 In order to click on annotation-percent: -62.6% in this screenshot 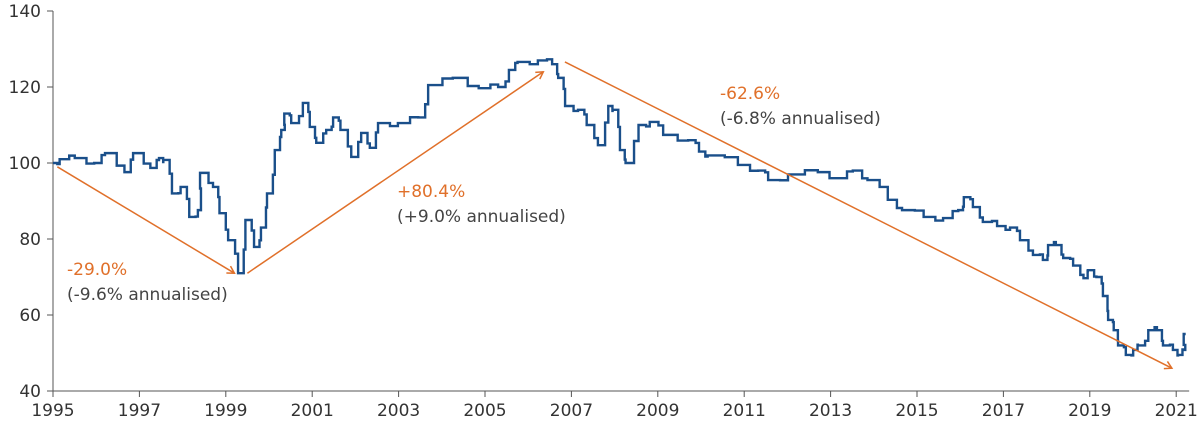, I will do `click(750, 94)`.